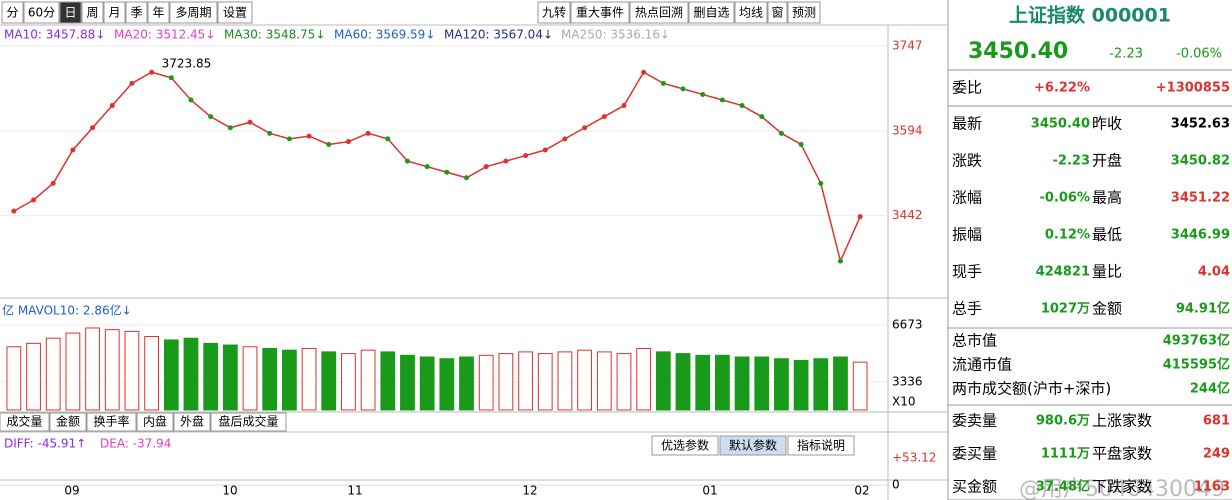 The height and width of the screenshot is (500, 1232). I want to click on value: -0.06%, so click(1065, 198).